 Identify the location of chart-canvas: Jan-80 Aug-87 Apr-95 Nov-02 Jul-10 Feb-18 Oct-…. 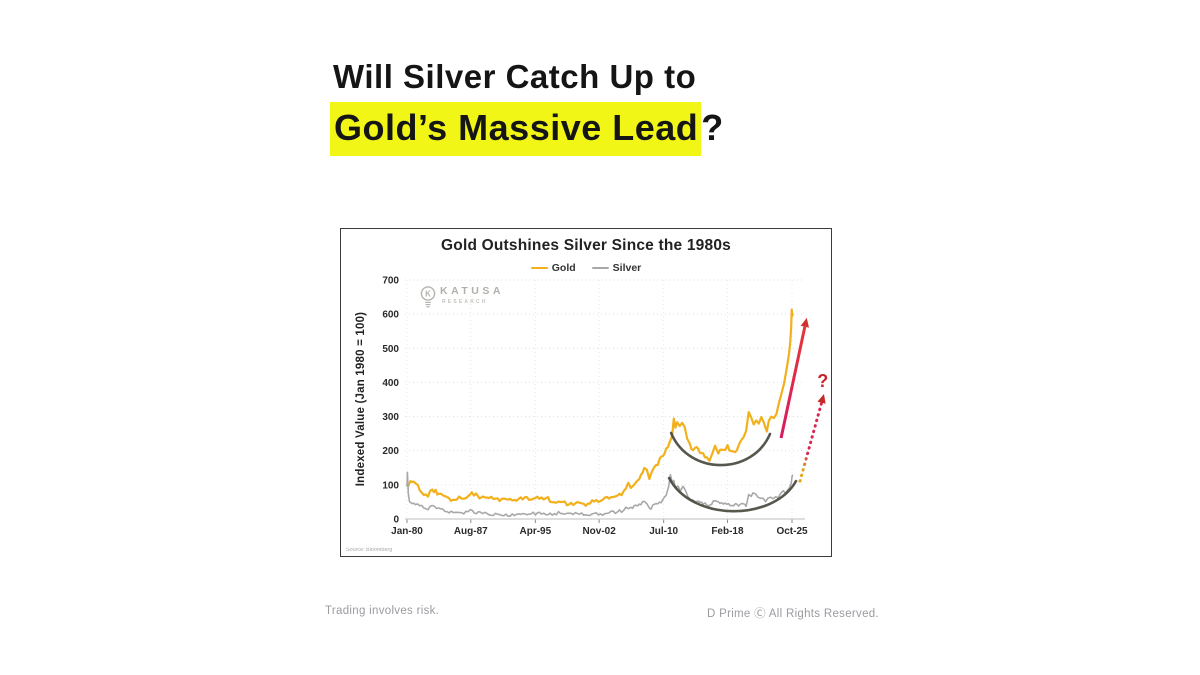
(605, 407).